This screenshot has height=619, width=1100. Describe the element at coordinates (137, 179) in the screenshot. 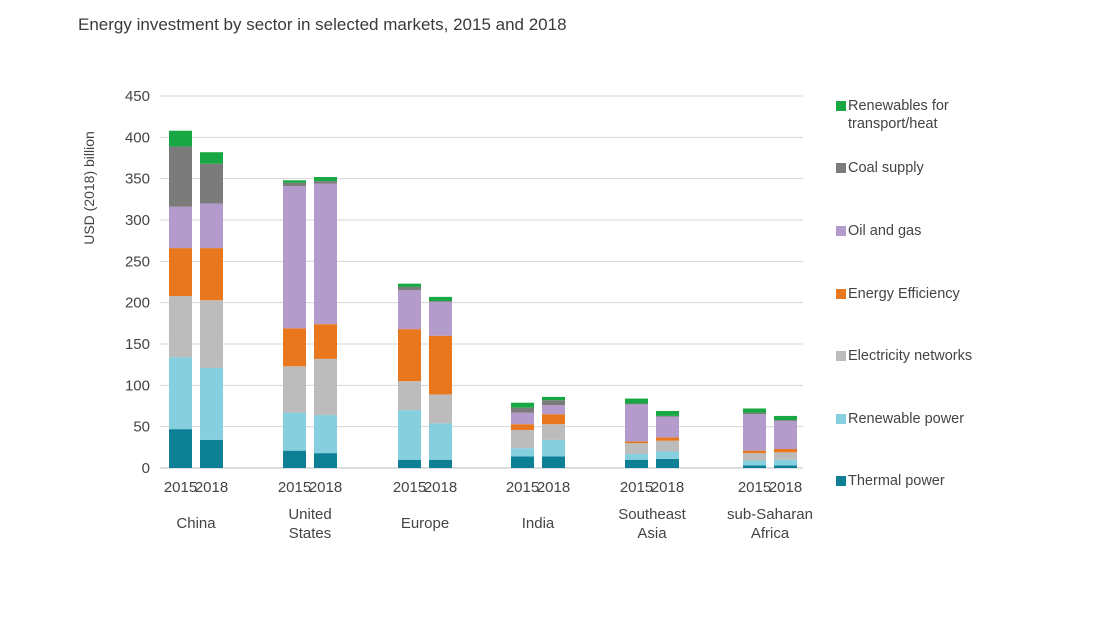

I see `y-tick-label: 350` at that location.